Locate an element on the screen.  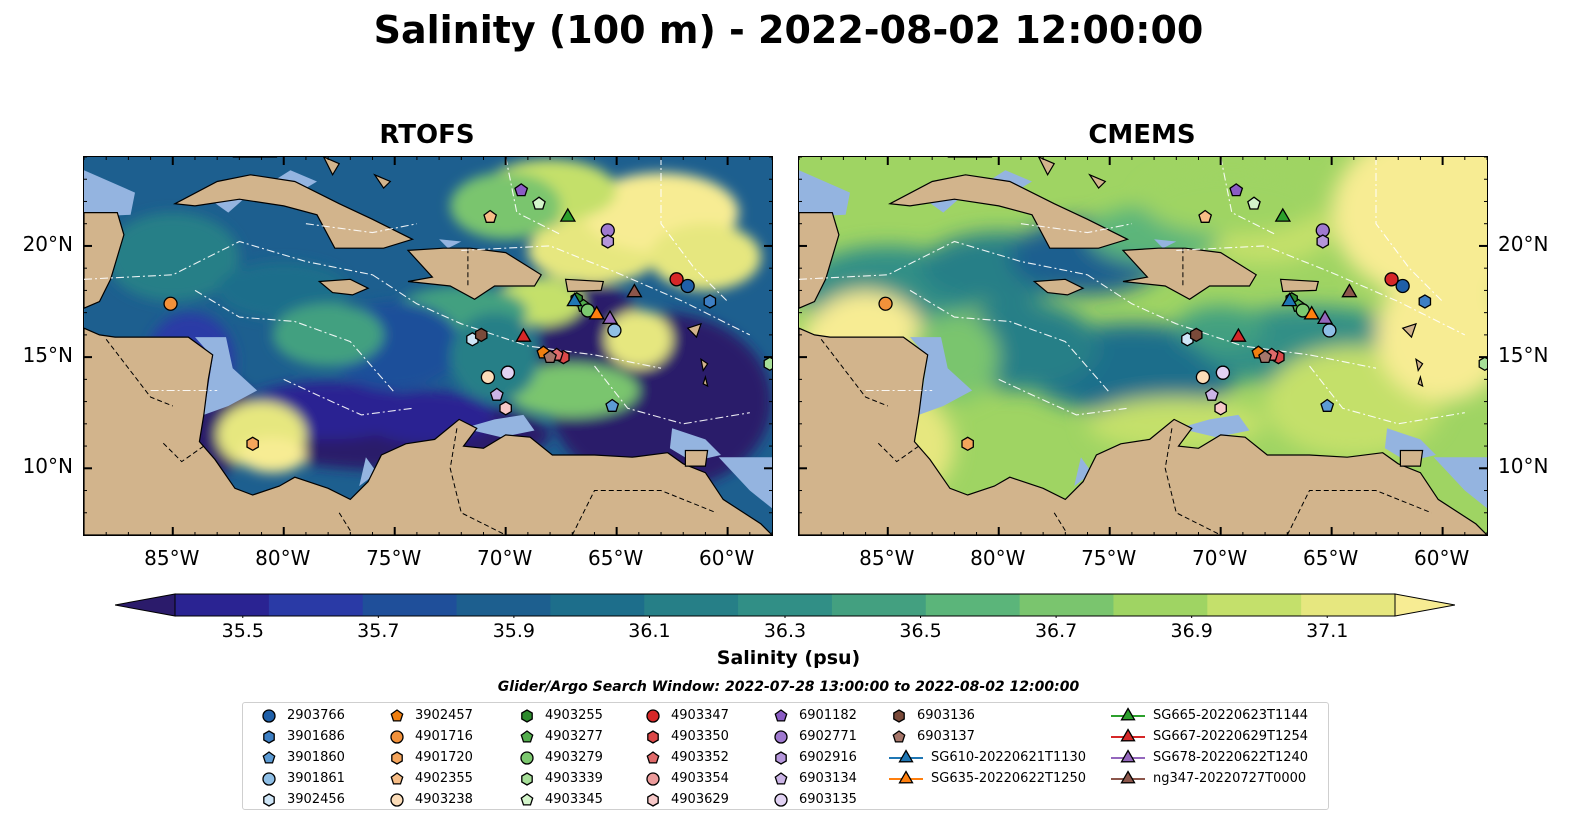
legend-item: 4902355 is located at coordinates (430, 778).